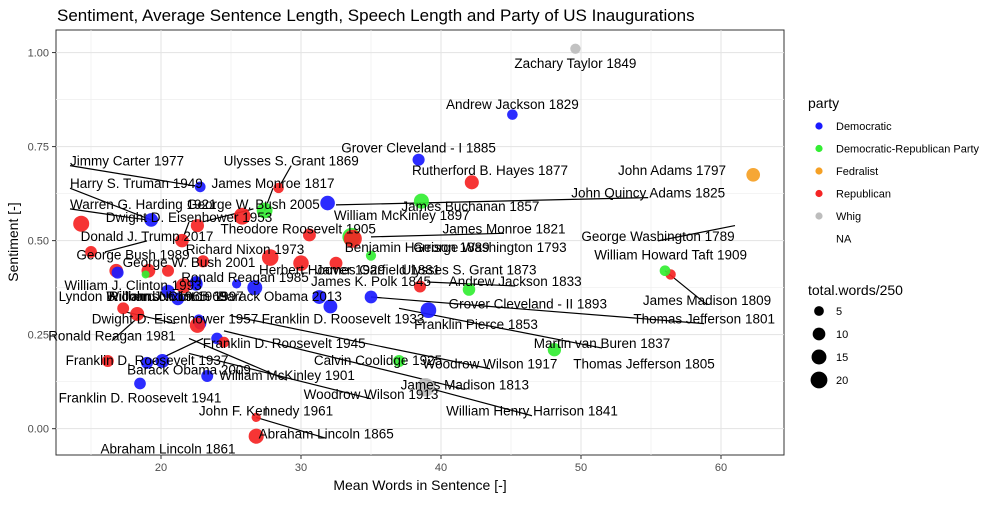  I want to click on legend-color-label: Fedralist, so click(857, 172).